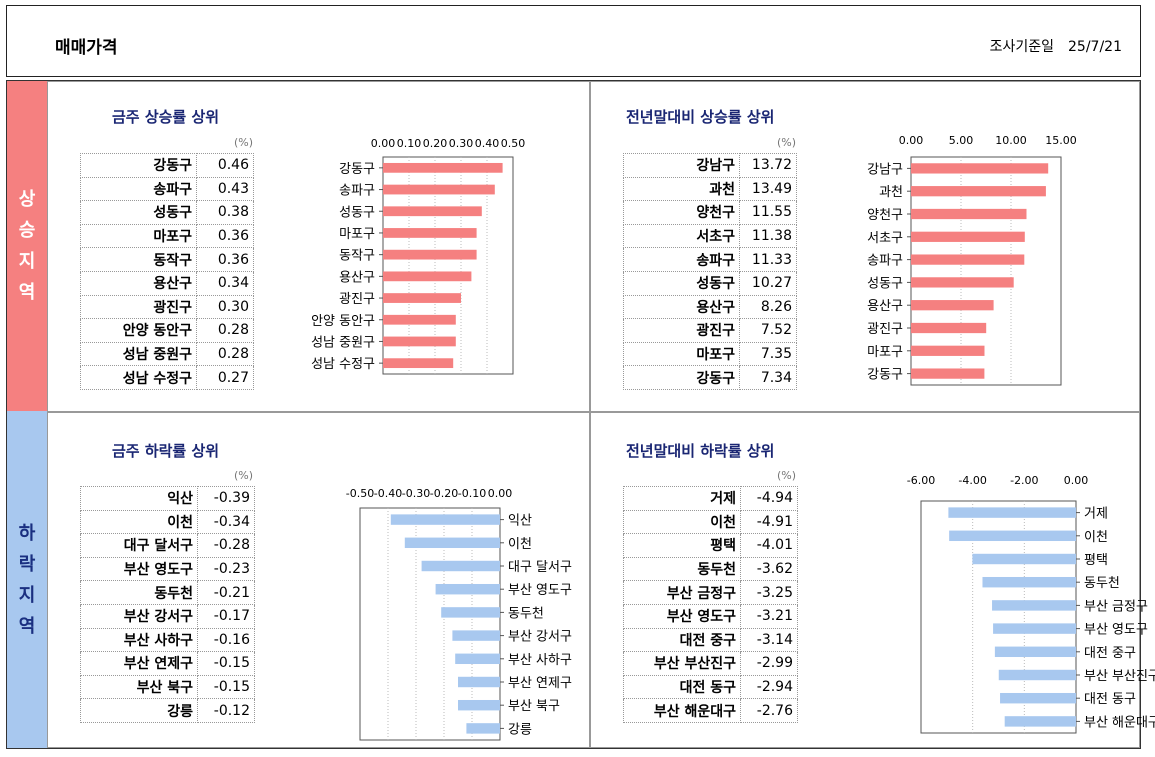 The image size is (1155, 757). What do you see at coordinates (167, 640) in the screenshot?
I see `table-row: 부산 사하구 -0.16` at bounding box center [167, 640].